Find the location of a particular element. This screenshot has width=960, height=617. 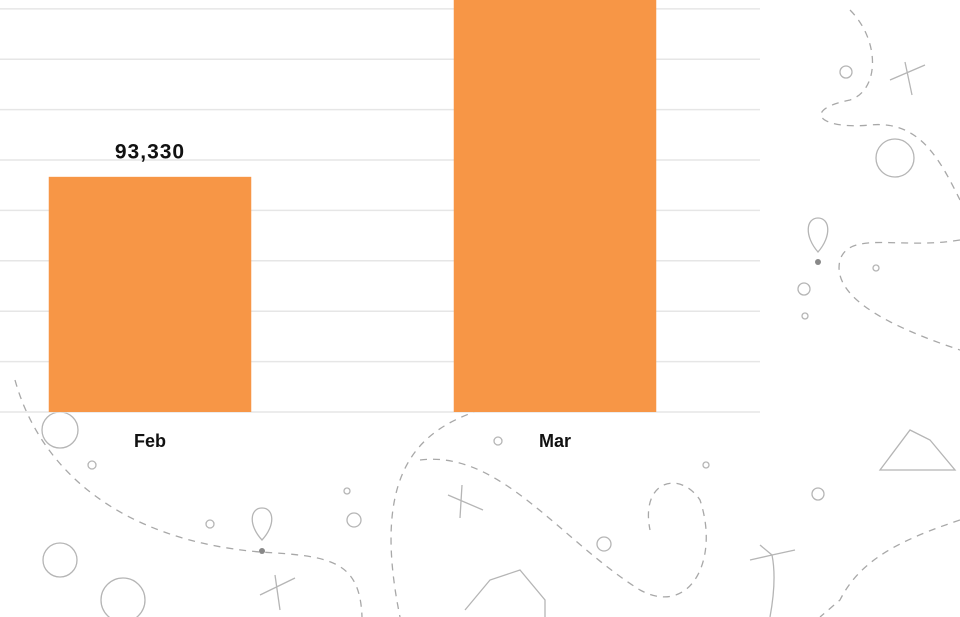

x-tick-label: Feb is located at coordinates (150, 441).